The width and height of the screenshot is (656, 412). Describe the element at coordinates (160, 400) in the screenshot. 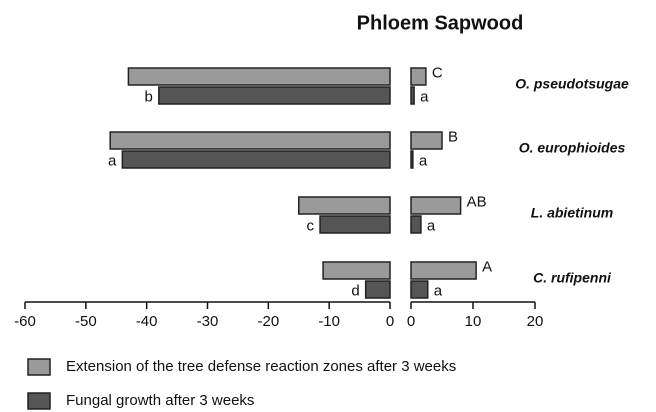

I see `legend-label: Fungal growth after 3 weeks` at that location.